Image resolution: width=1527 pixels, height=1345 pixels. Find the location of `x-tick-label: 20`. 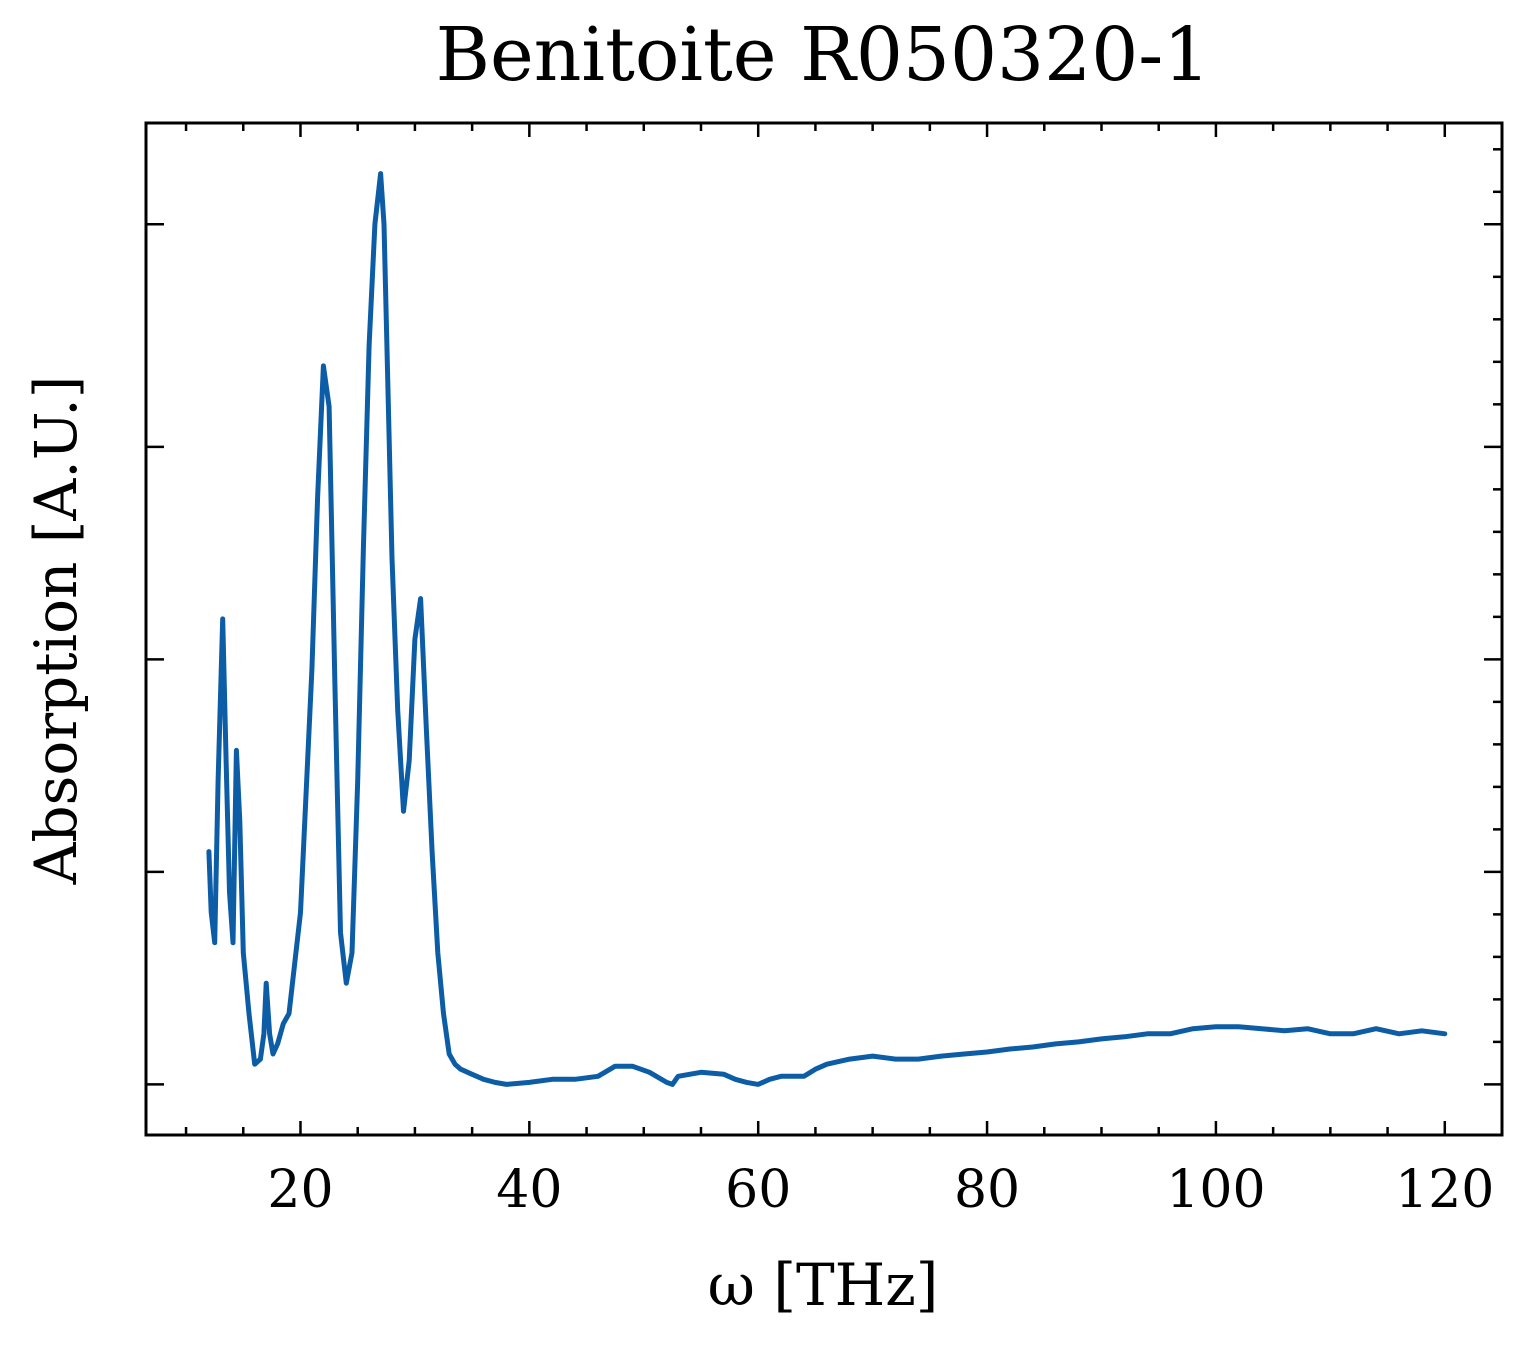

x-tick-label: 20 is located at coordinates (300, 1190).